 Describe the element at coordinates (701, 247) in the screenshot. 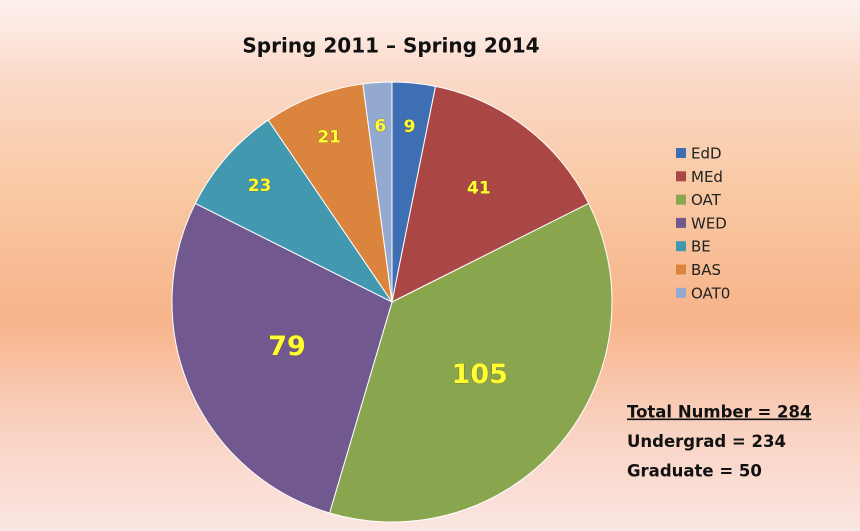

I see `legend-label: BE` at that location.